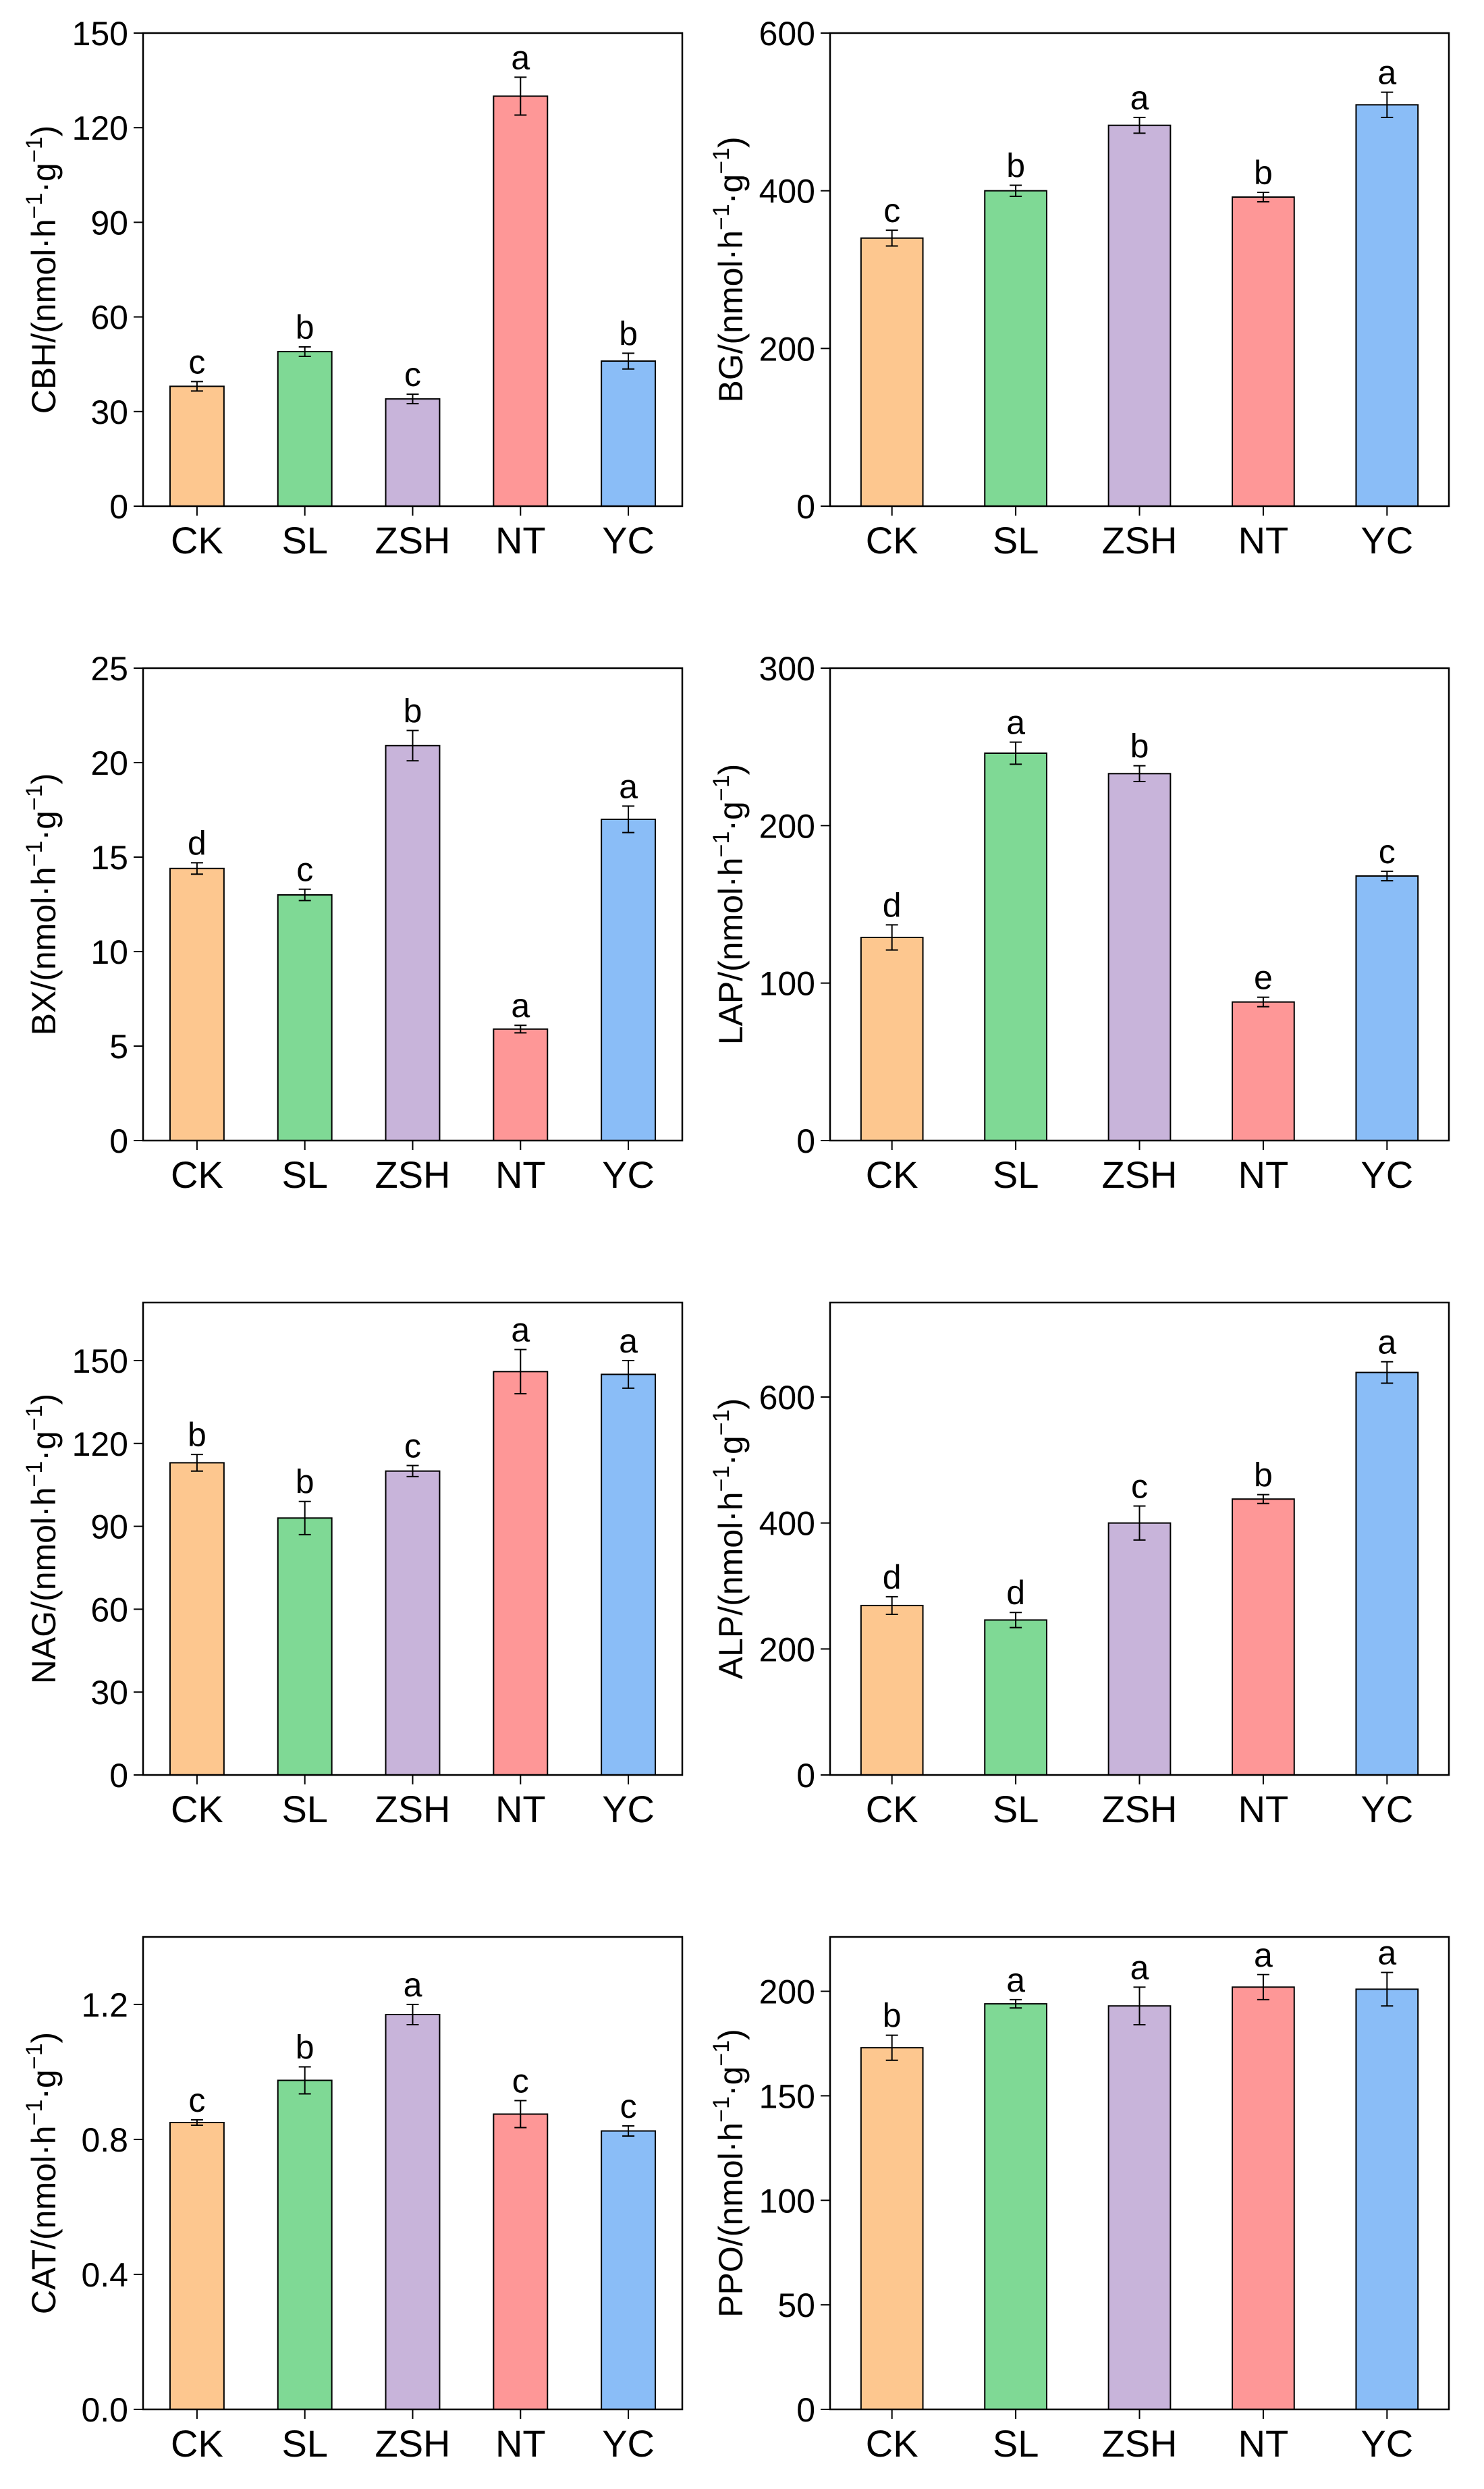 The height and width of the screenshot is (2489, 1484). I want to click on y-tick-label: 120, so click(100, 1444).